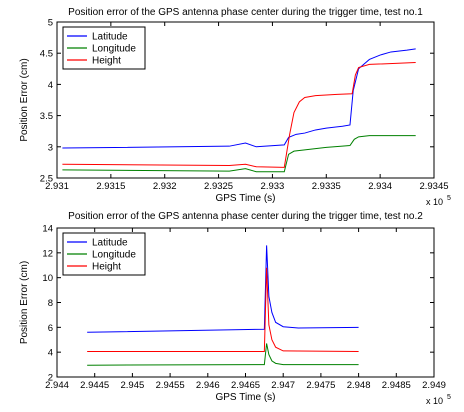  Describe the element at coordinates (320, 385) in the screenshot. I see `x-tick-label: 2.9475` at that location.